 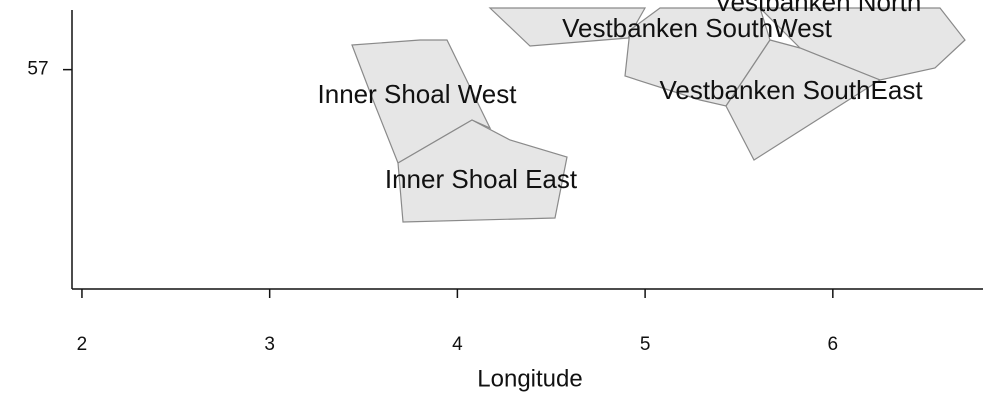 I want to click on region-label: Inner Shoal East, so click(x=481, y=179).